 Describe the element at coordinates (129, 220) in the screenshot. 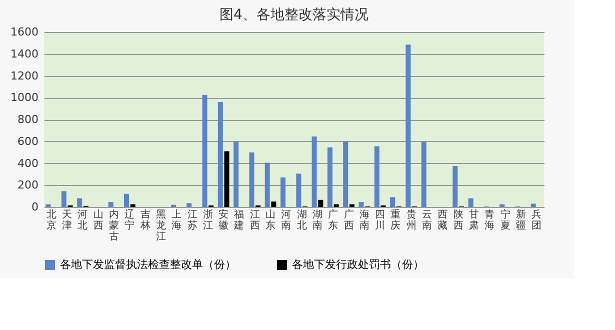

I see `x-tick-label: 辽宁` at that location.